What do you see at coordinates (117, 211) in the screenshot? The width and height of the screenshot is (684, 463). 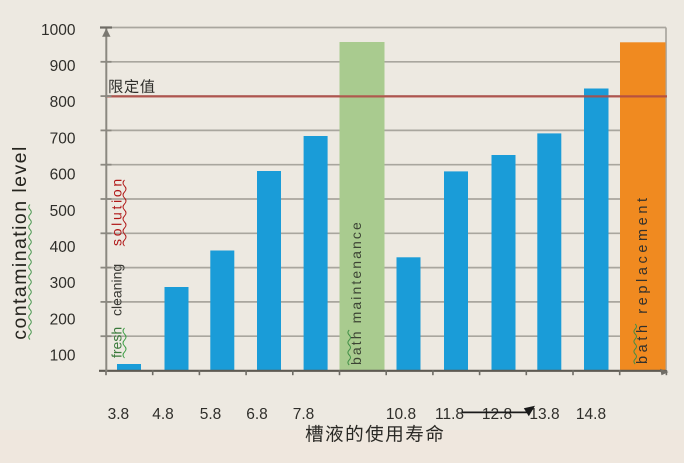 I see `svg-text: solution` at bounding box center [117, 211].